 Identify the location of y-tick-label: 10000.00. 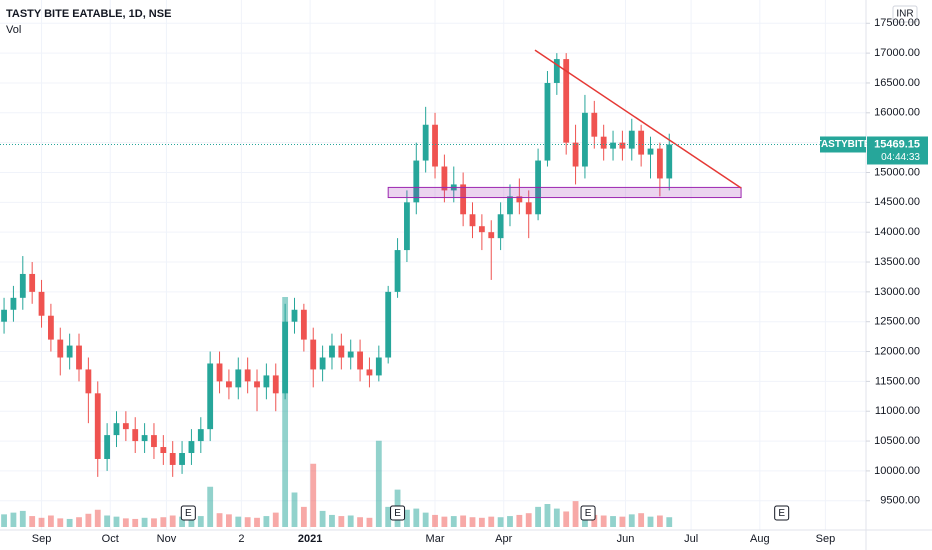
(897, 471).